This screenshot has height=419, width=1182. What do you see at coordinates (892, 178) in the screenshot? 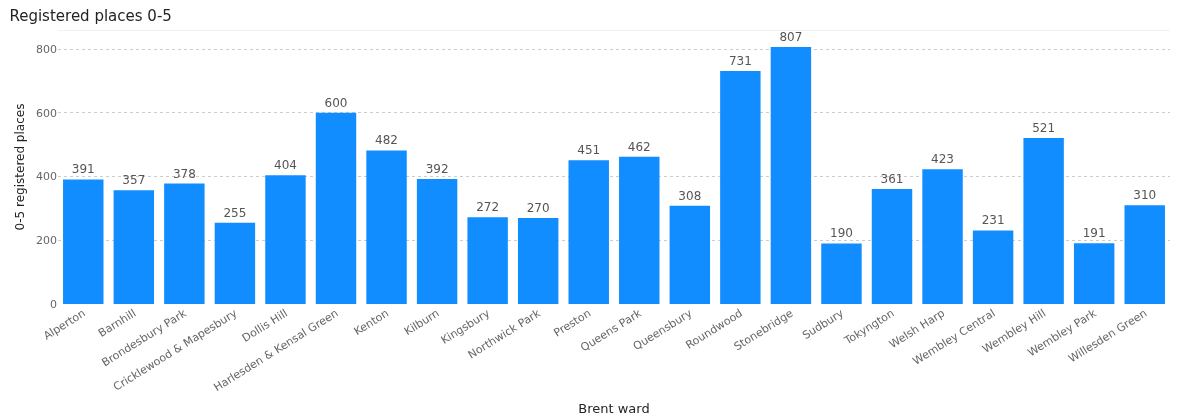
I see `data-label: 361` at bounding box center [892, 178].